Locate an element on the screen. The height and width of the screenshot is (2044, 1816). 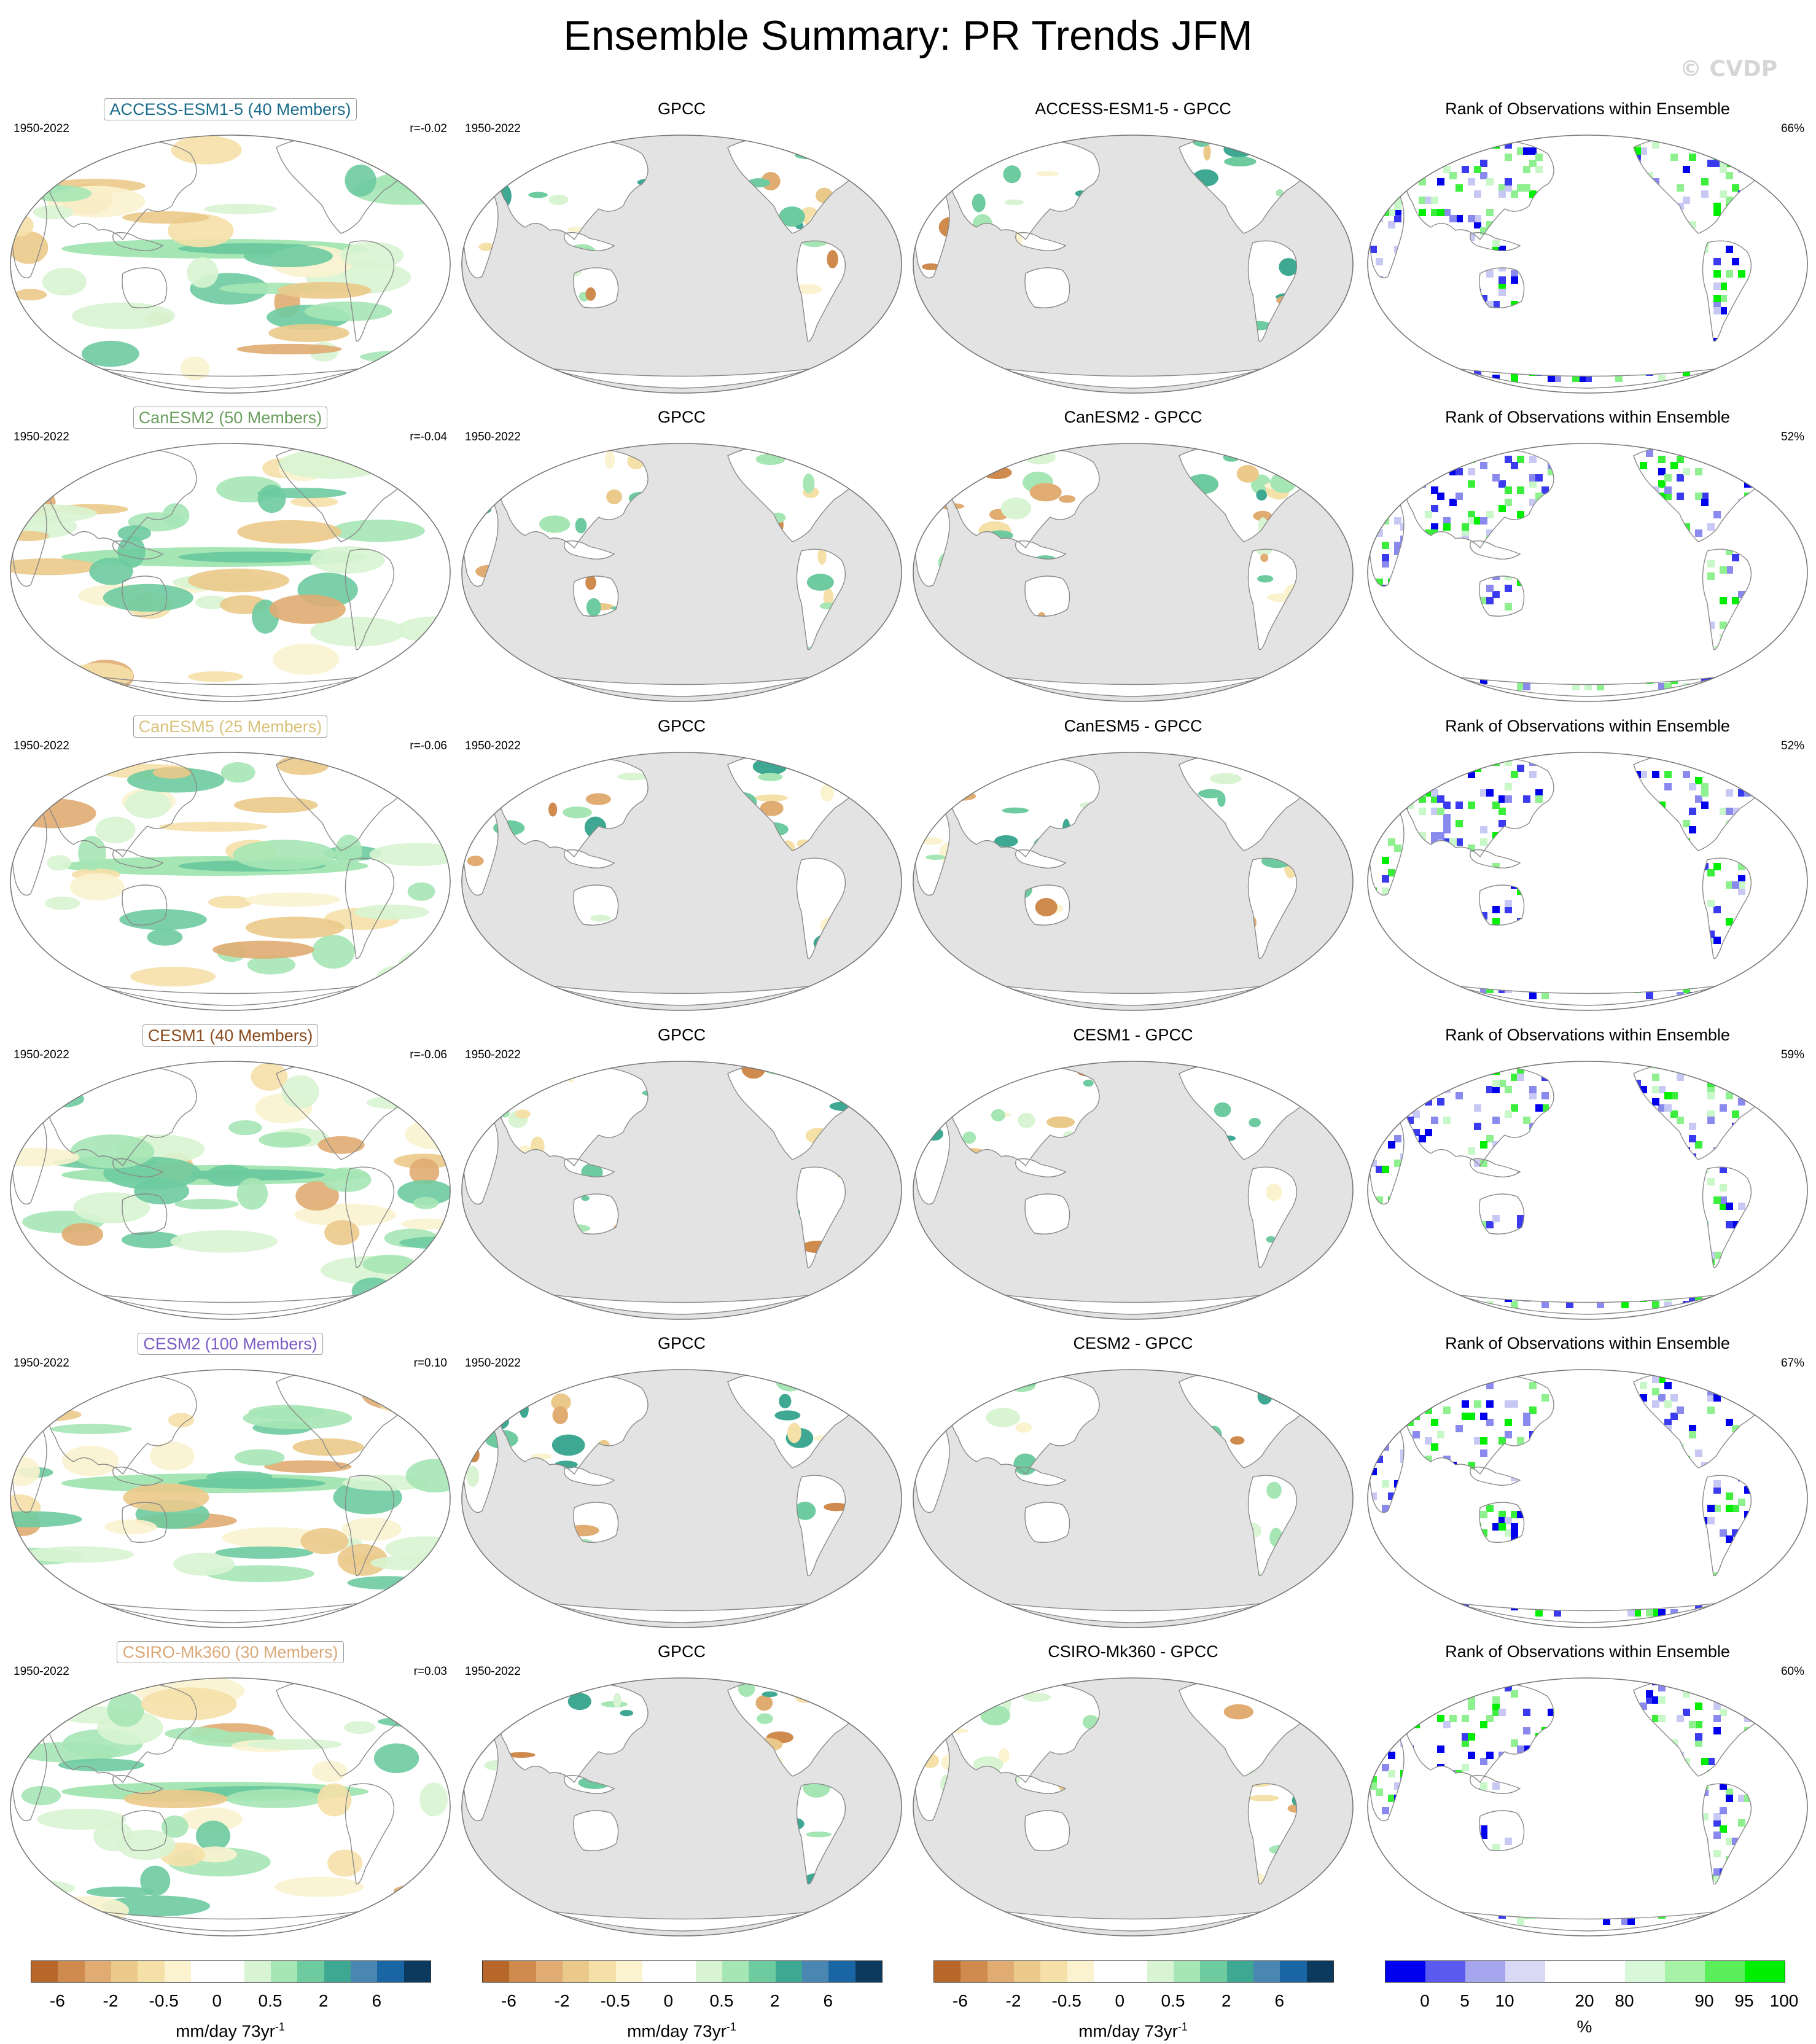
map-ocean is located at coordinates (230, 1190).